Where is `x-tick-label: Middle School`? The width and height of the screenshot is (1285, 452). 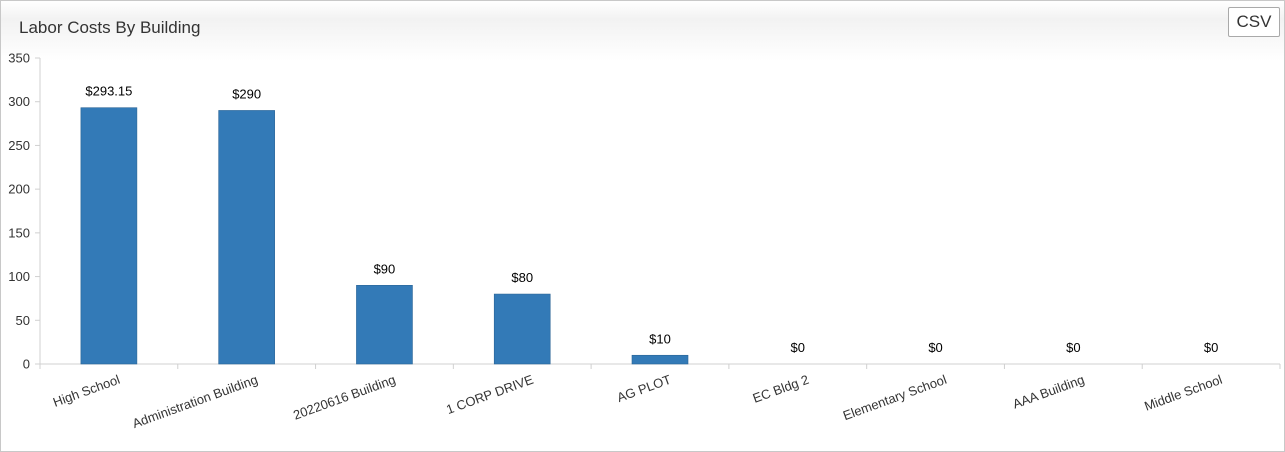 x-tick-label: Middle School is located at coordinates (1183, 393).